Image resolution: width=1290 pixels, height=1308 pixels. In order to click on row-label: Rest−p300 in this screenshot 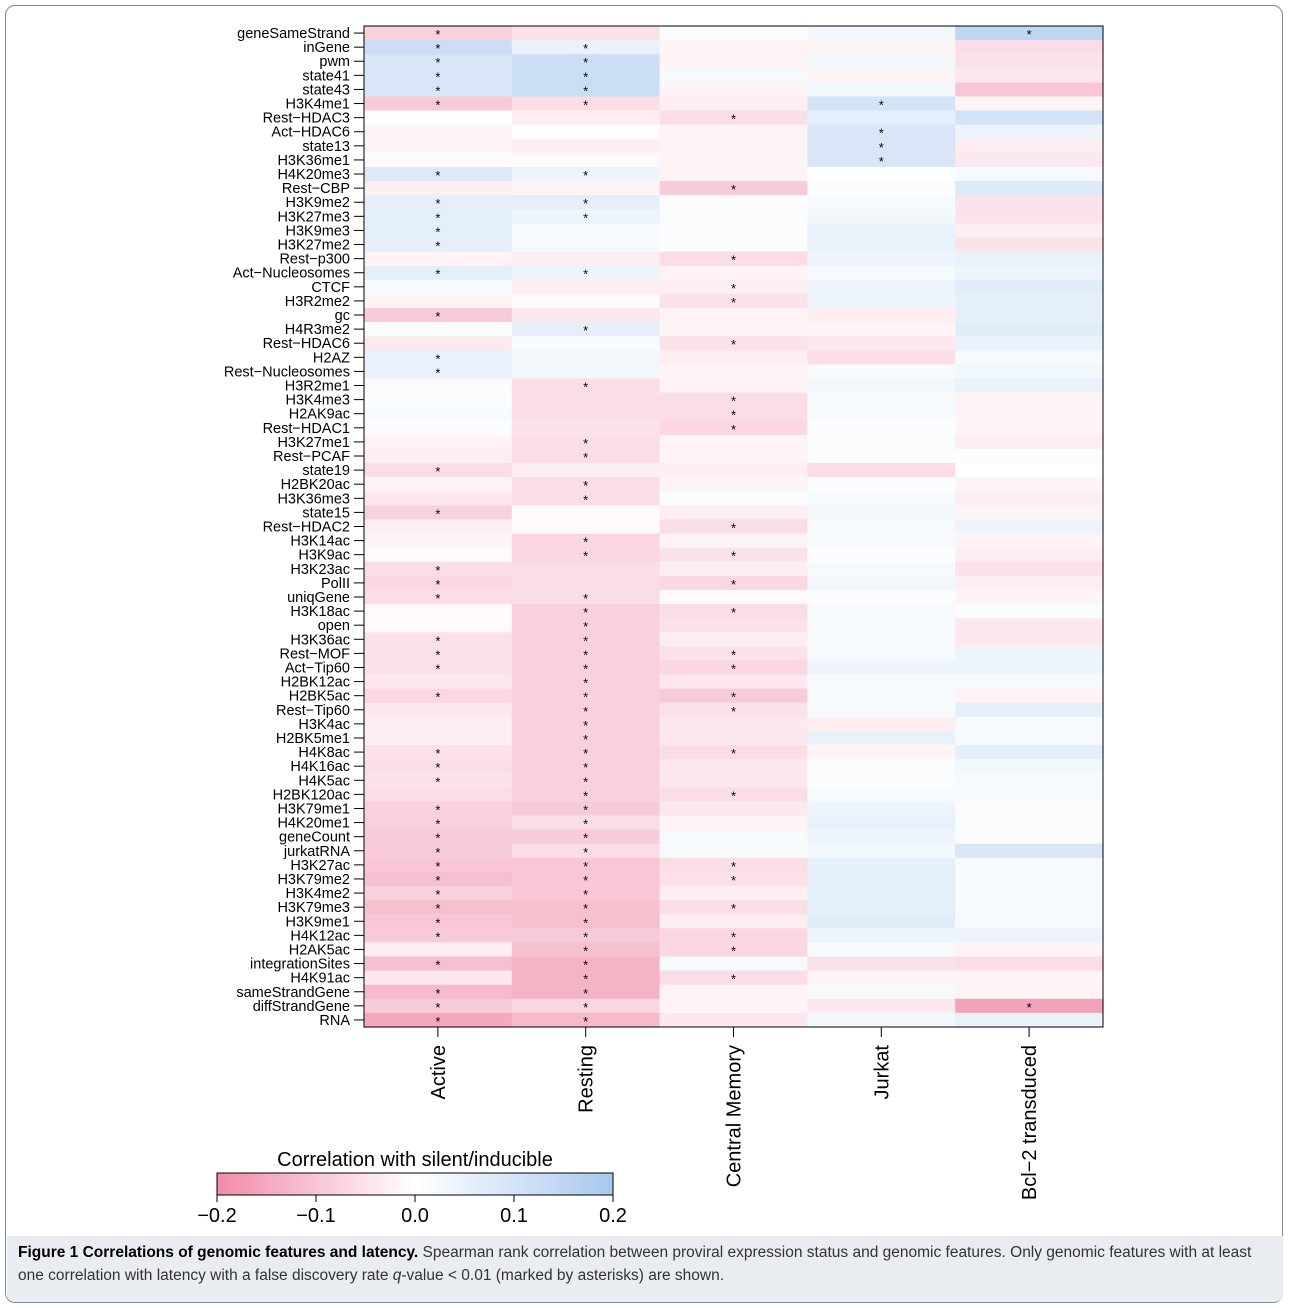, I will do `click(314, 260)`.